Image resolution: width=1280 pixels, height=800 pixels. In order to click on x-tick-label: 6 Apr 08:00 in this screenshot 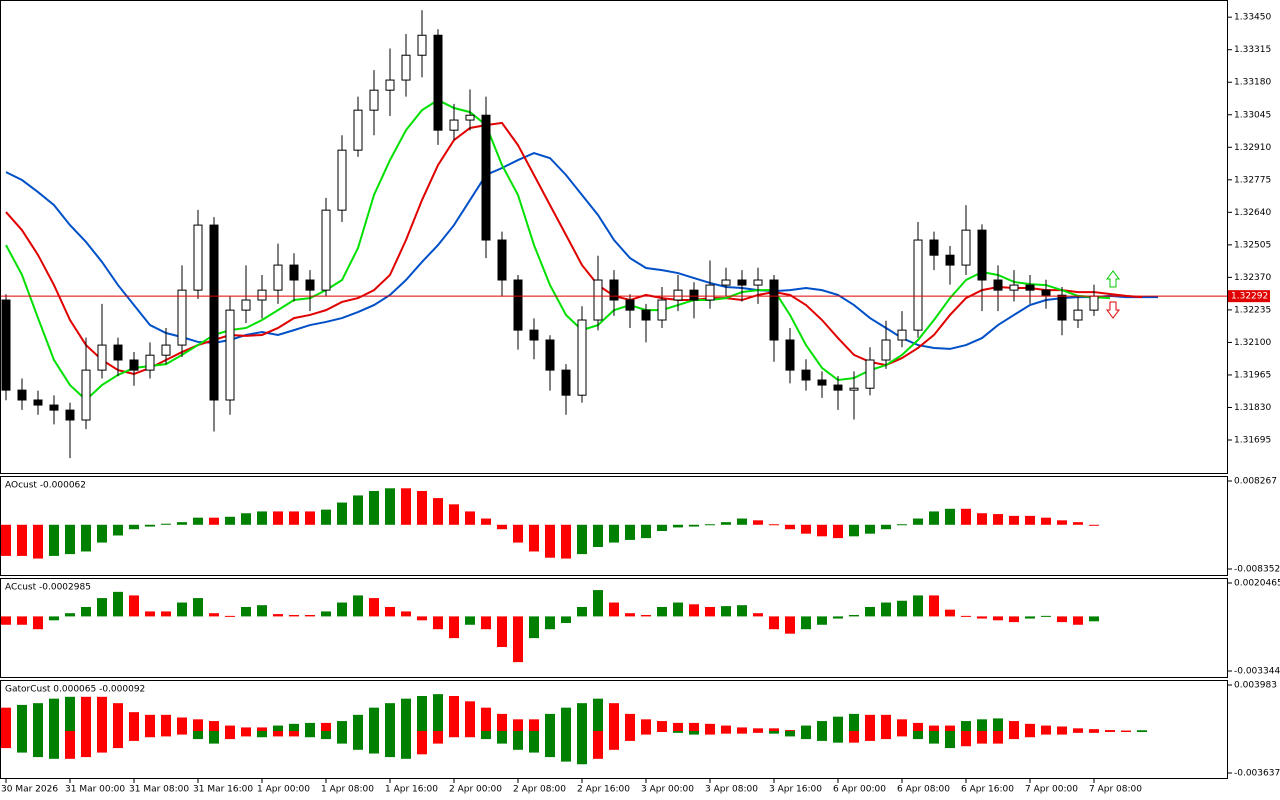, I will do `click(923, 790)`.